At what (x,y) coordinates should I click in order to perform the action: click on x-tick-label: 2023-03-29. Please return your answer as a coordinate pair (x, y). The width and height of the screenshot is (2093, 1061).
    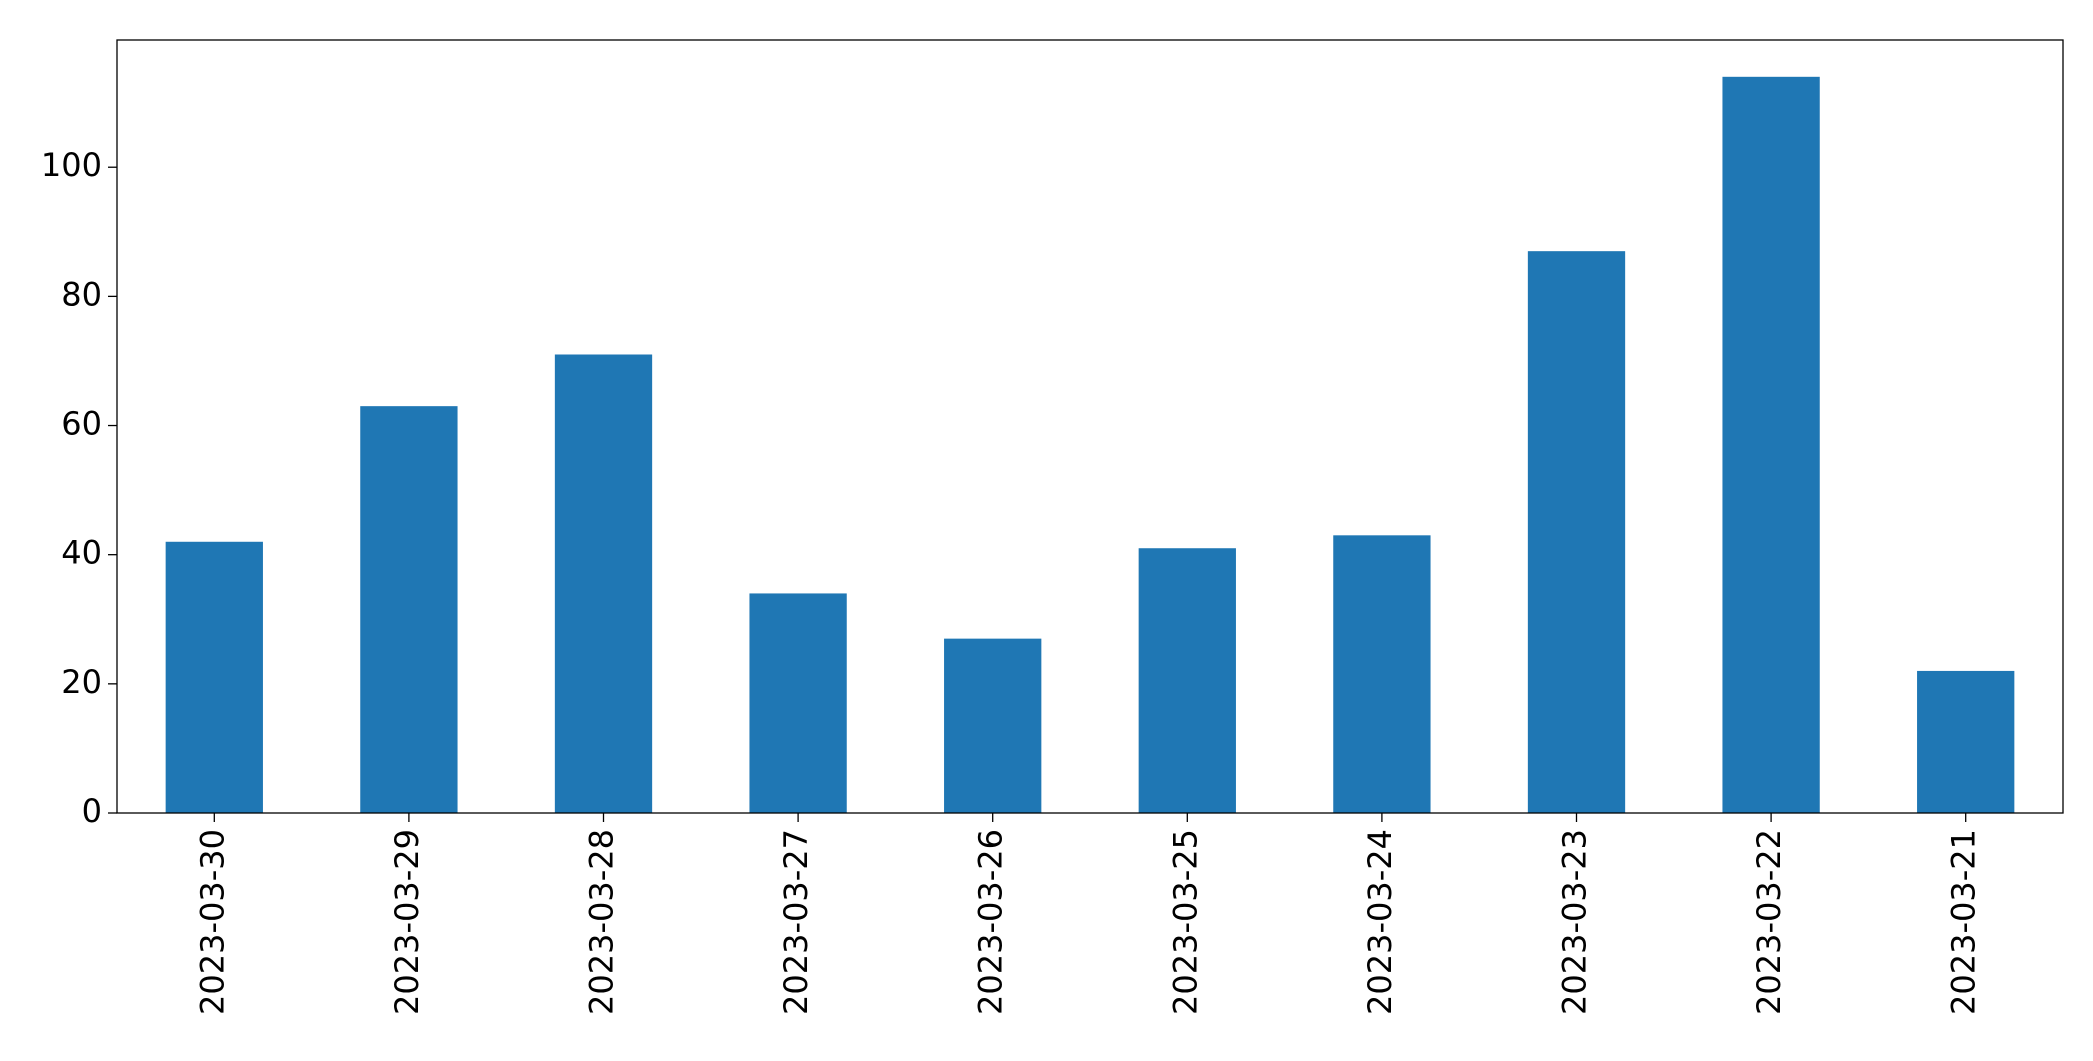
    Looking at the image, I should click on (407, 922).